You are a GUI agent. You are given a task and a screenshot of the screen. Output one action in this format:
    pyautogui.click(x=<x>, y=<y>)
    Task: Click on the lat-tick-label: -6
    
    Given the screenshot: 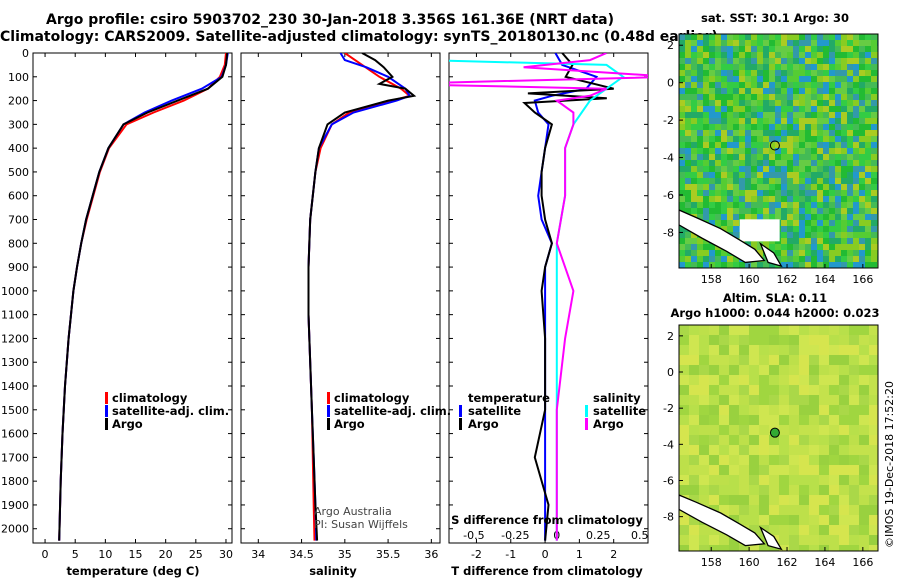 What is the action you would take?
    pyautogui.click(x=668, y=480)
    